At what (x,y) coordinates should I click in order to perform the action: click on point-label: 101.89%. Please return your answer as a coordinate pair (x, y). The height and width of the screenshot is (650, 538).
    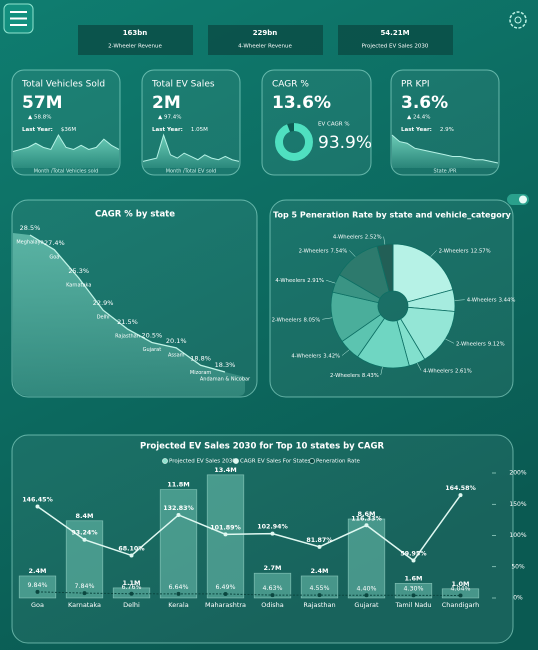
    Looking at the image, I should click on (225, 527).